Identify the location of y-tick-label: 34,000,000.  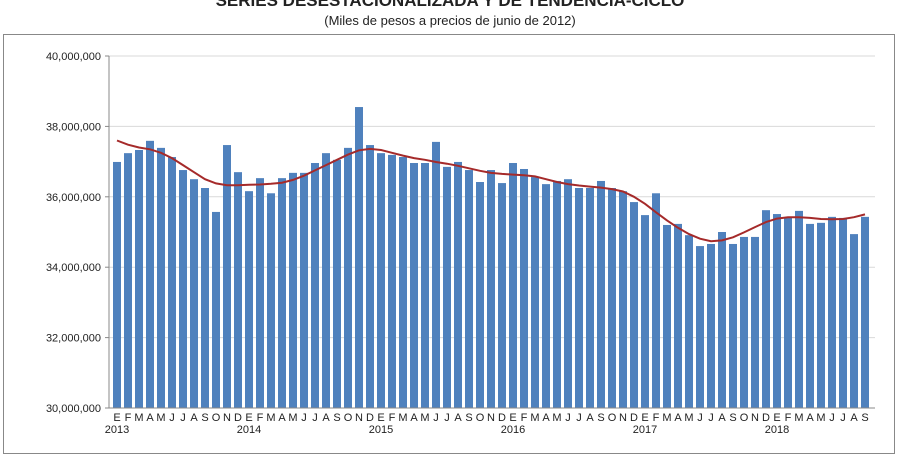
(73, 268).